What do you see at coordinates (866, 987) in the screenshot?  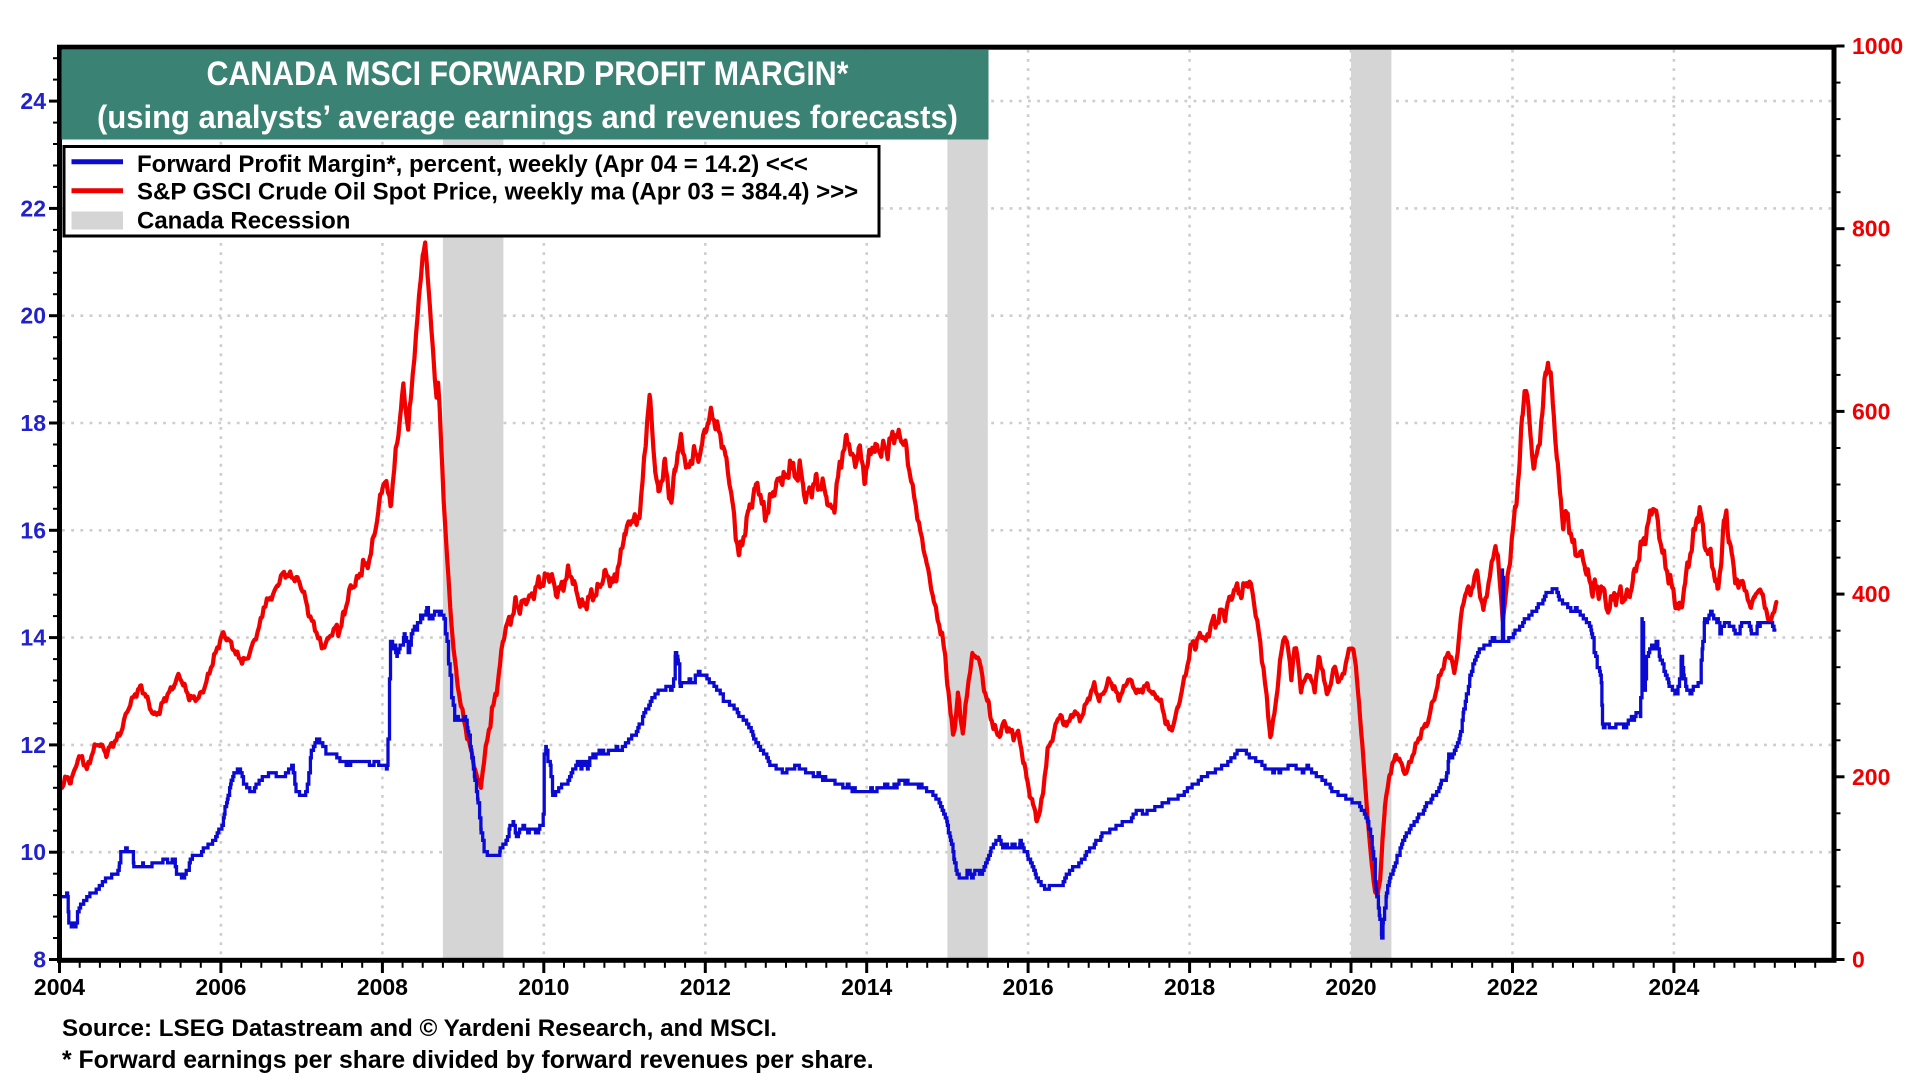 I see `svg-text: 2014` at bounding box center [866, 987].